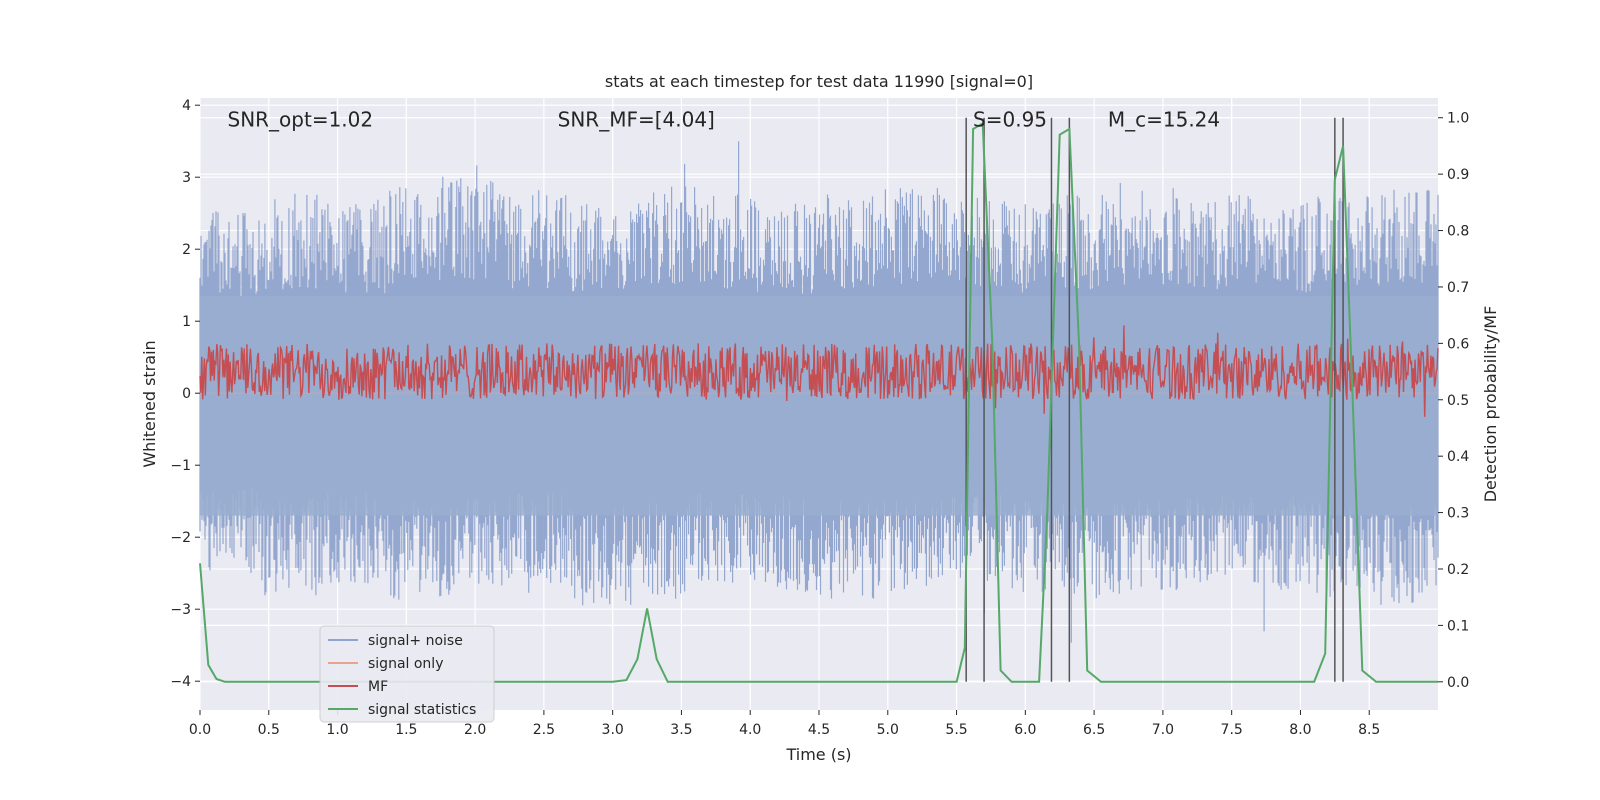 The image size is (1600, 800). What do you see at coordinates (405, 664) in the screenshot?
I see `legend-label-1: signal only` at bounding box center [405, 664].